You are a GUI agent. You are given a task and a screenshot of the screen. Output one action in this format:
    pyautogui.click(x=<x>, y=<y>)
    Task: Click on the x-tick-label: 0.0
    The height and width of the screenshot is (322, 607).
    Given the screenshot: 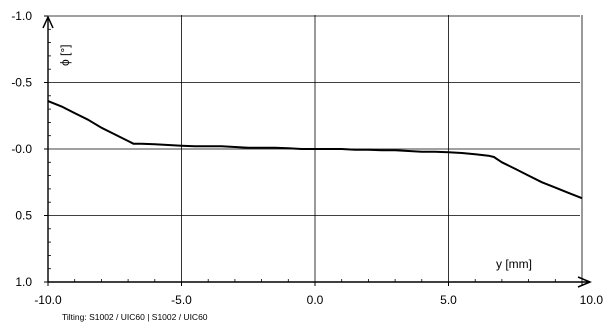 What is the action you would take?
    pyautogui.click(x=315, y=300)
    